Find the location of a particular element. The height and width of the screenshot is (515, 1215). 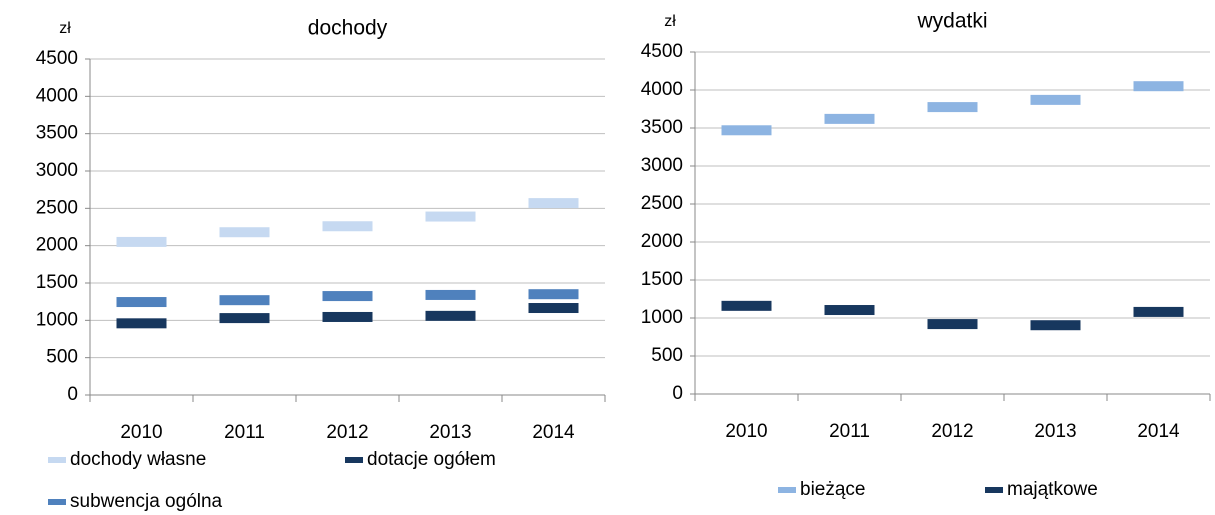

legend-label: bieżące is located at coordinates (833, 489).